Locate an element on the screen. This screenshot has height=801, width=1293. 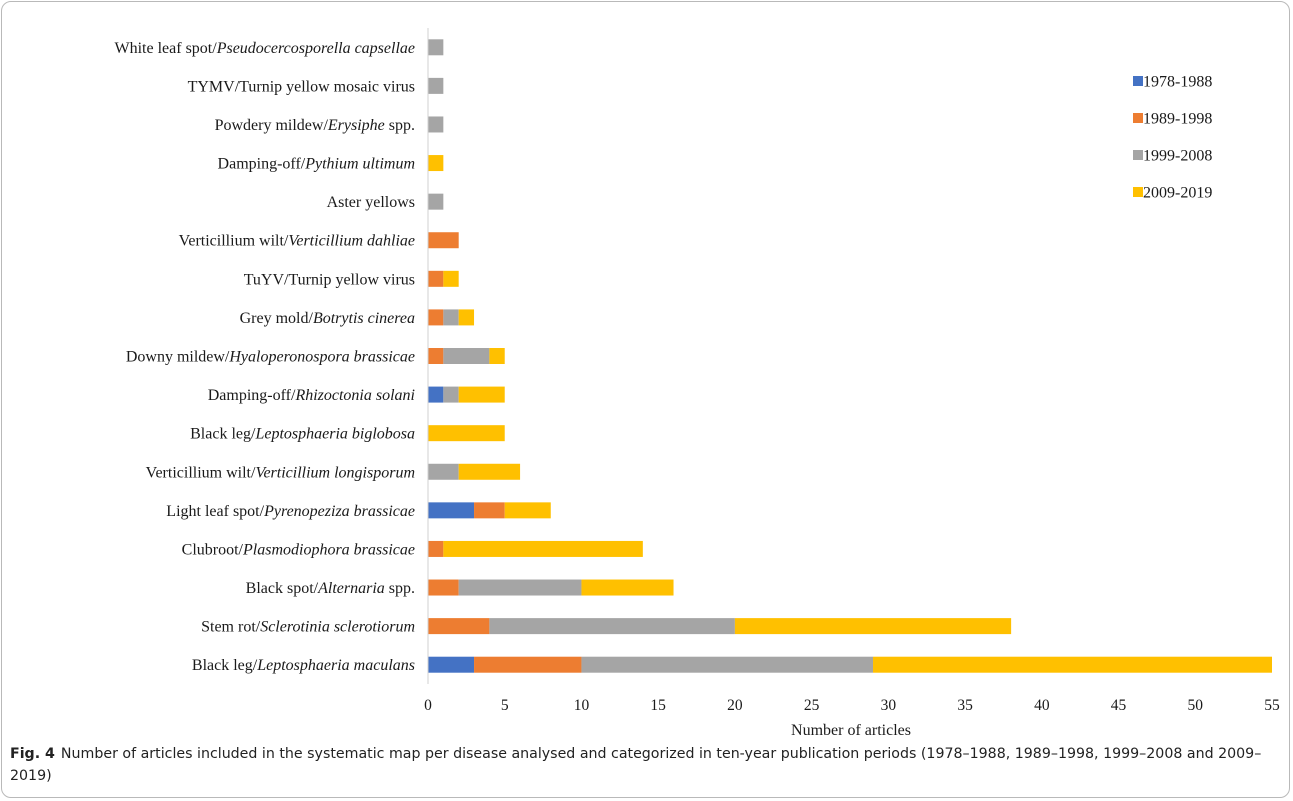
x-tick-label: 5 is located at coordinates (505, 705).